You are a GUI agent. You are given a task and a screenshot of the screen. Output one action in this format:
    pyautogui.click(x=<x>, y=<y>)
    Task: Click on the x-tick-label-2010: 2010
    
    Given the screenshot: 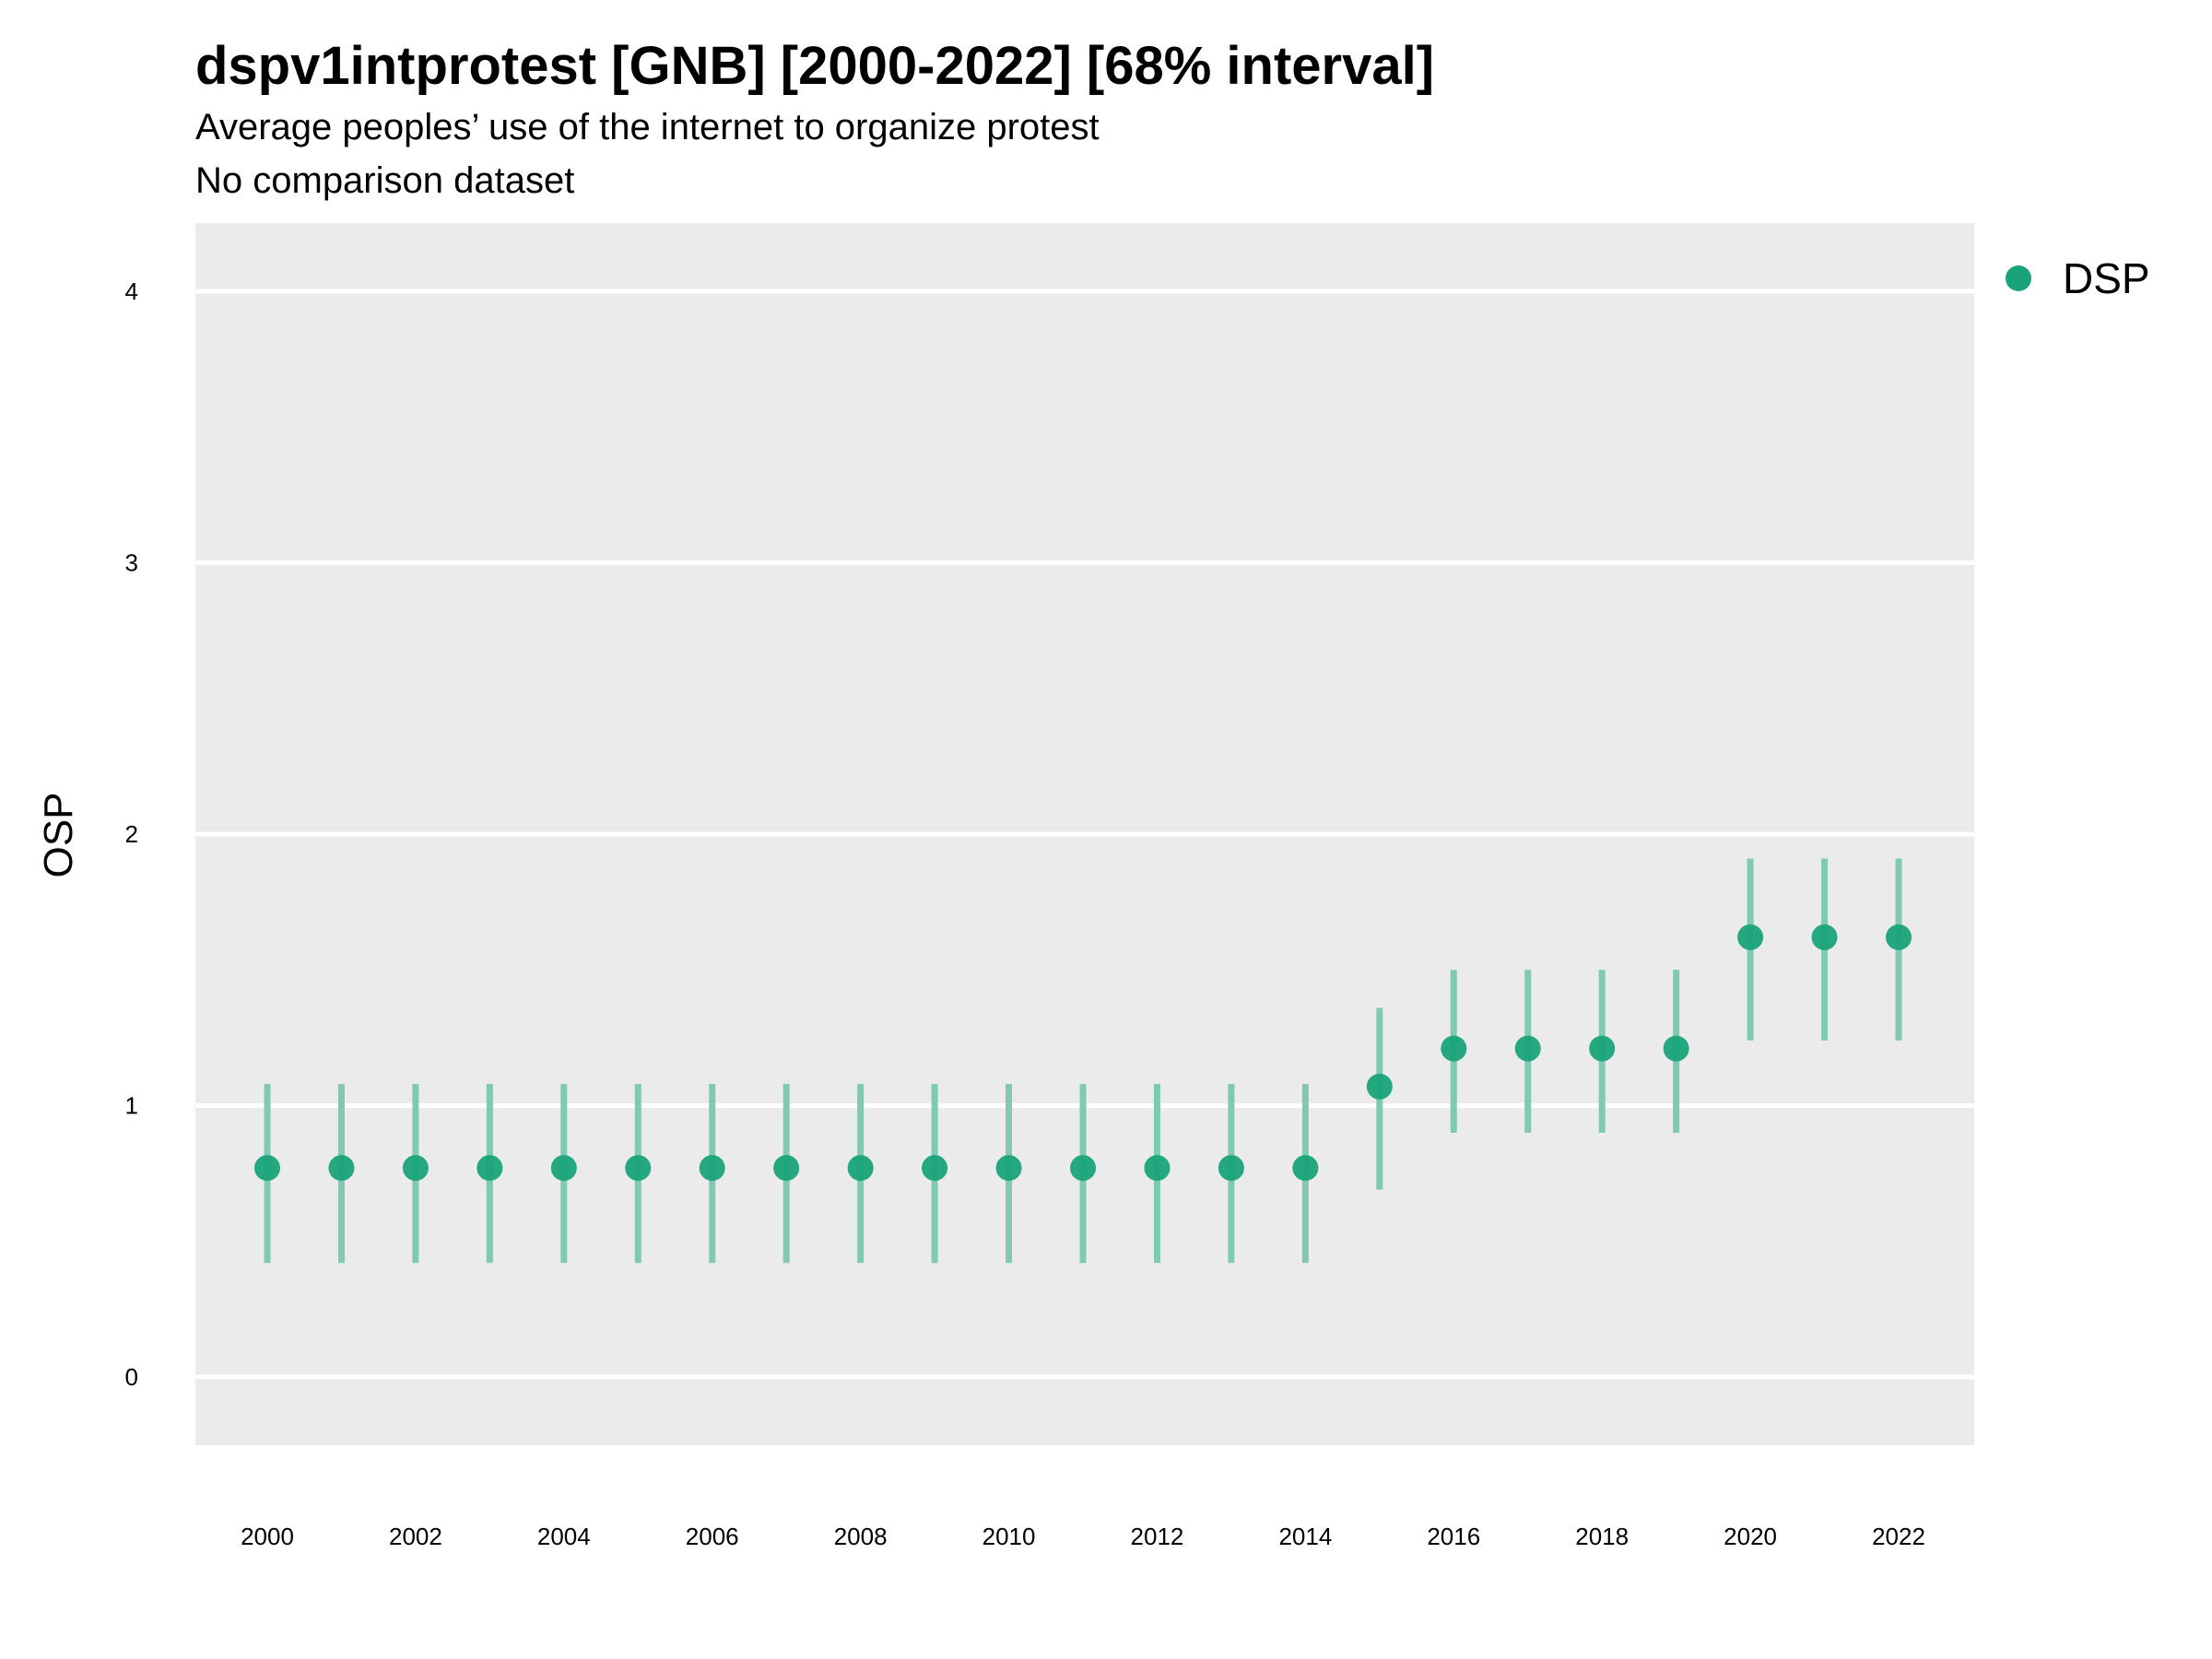 What is the action you would take?
    pyautogui.click(x=1009, y=1536)
    